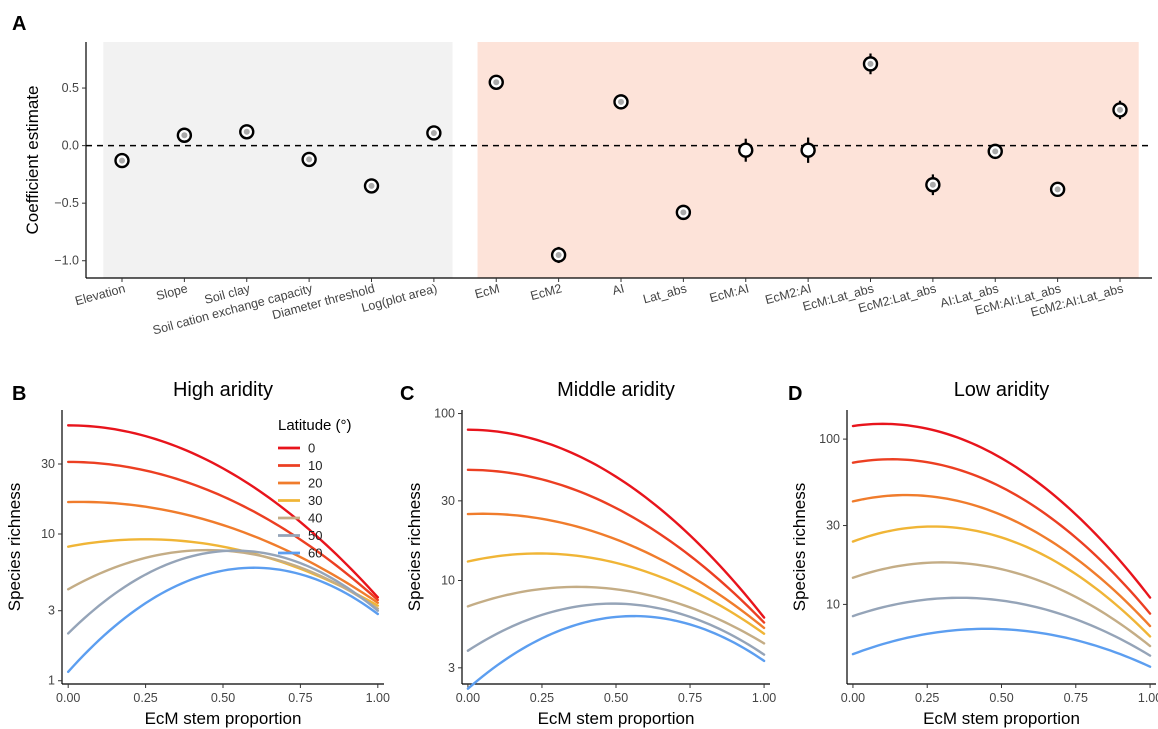 The height and width of the screenshot is (729, 1158). I want to click on x-tick-label: Lat_abs, so click(665, 293).